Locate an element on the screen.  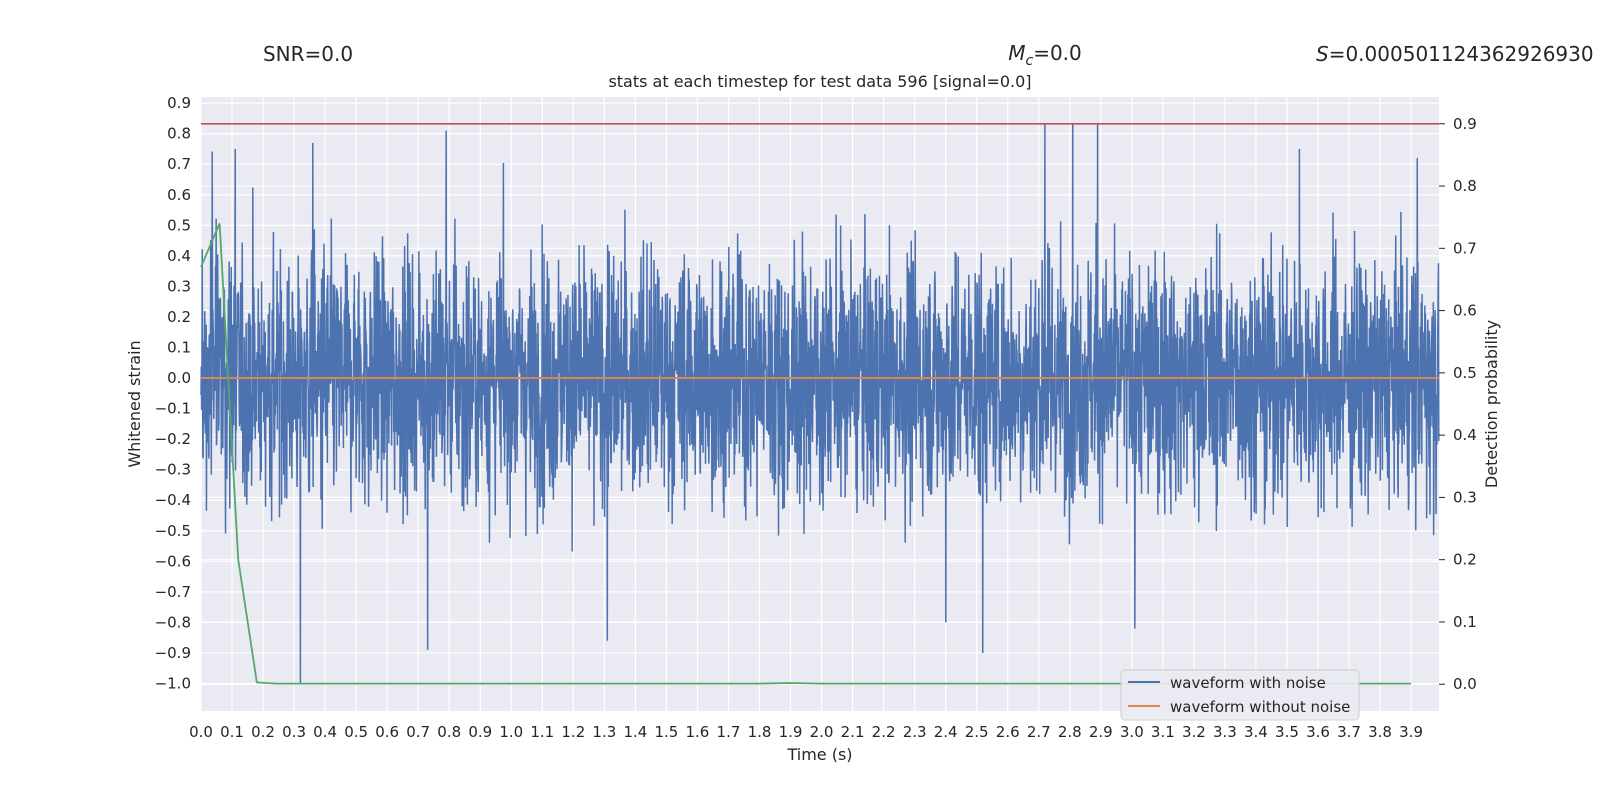
x-tick-label: 2.8 is located at coordinates (1070, 732).